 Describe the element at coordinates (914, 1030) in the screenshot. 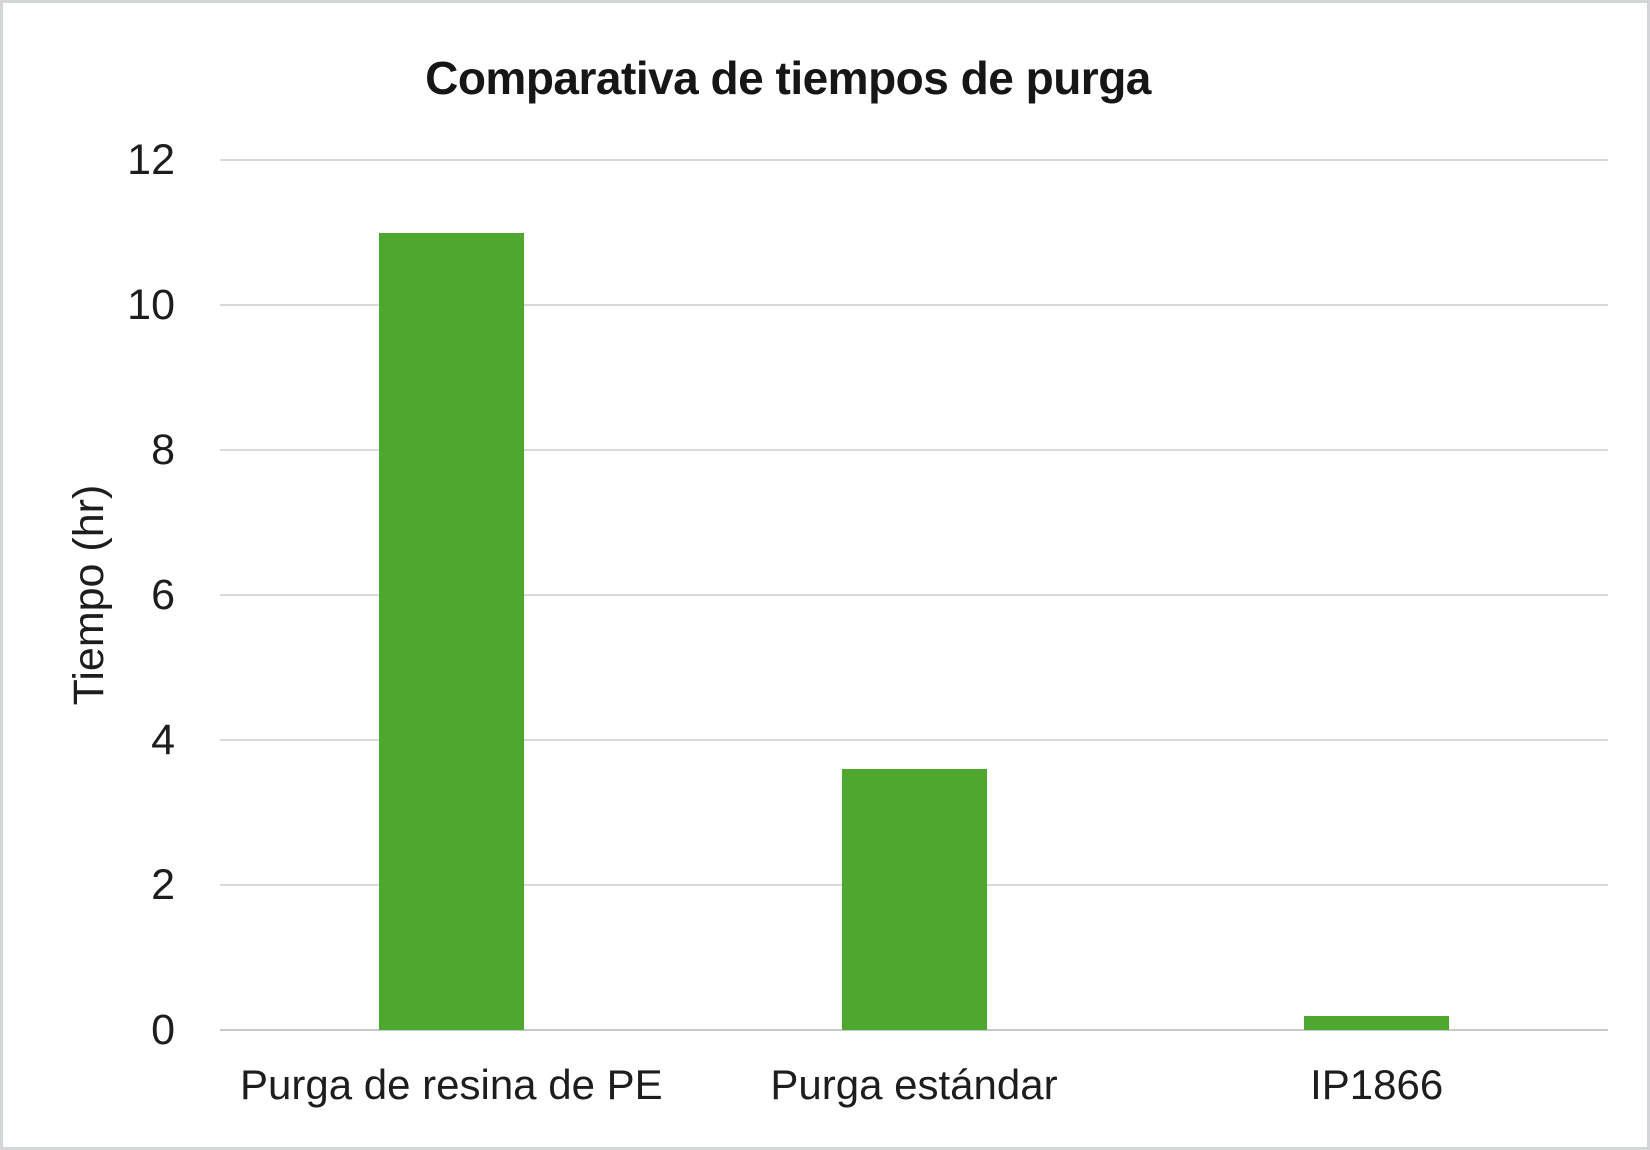

I see `x-axis-line` at that location.